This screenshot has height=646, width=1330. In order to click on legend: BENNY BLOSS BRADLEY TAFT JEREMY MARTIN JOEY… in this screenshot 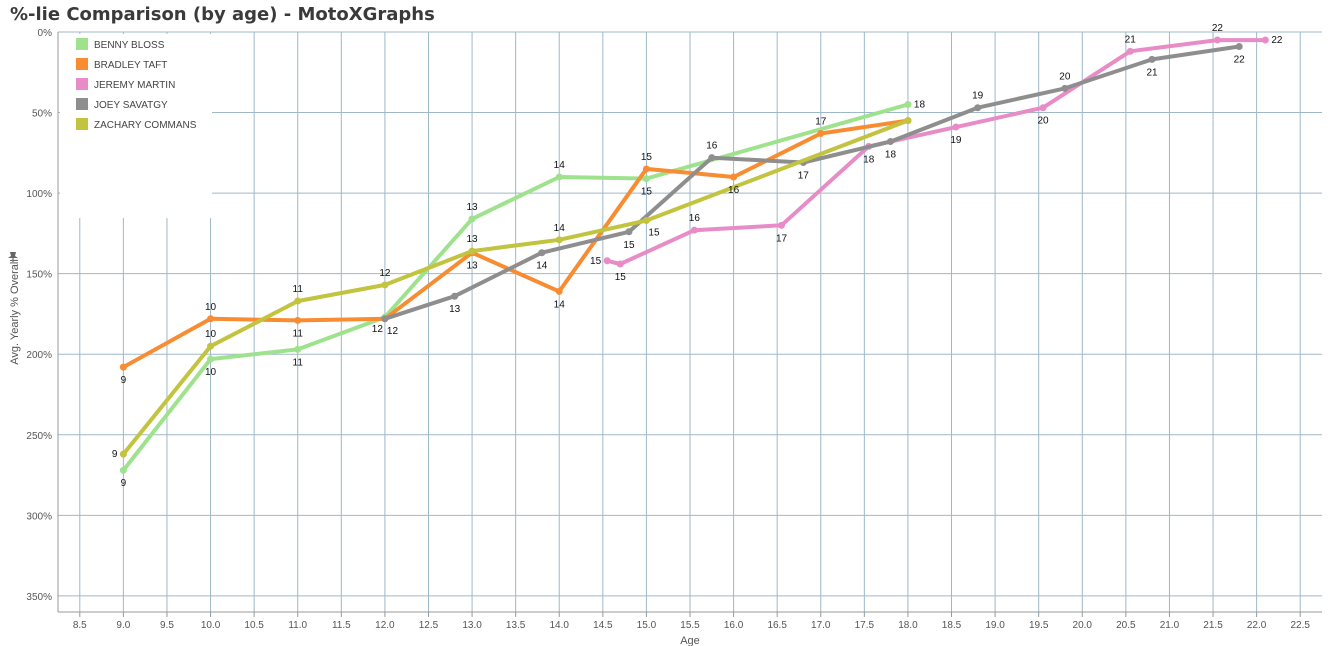, I will do `click(136, 126)`.